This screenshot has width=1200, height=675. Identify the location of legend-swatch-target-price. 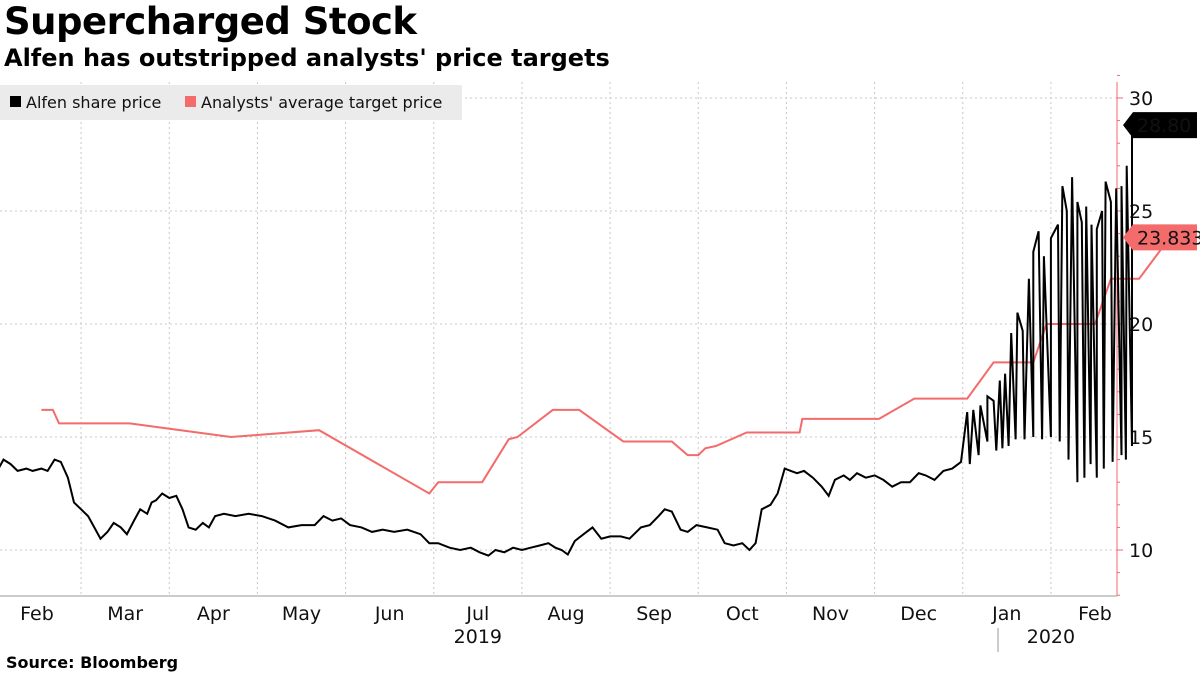
(190, 101).